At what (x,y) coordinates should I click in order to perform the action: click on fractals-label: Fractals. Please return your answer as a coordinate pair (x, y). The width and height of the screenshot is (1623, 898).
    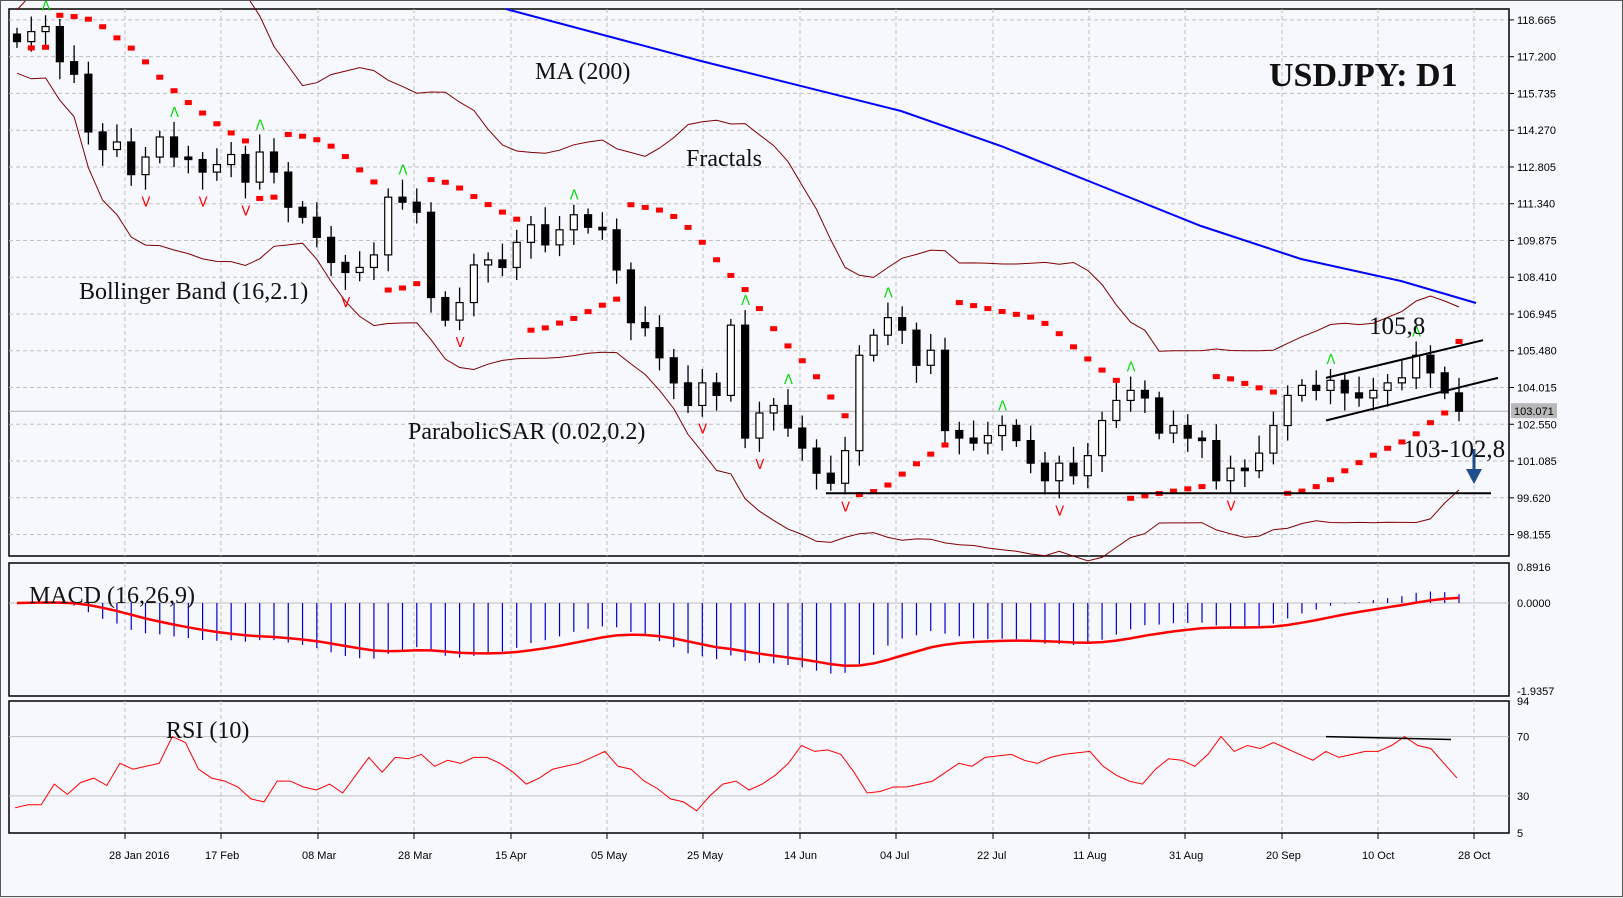
    Looking at the image, I should click on (724, 159).